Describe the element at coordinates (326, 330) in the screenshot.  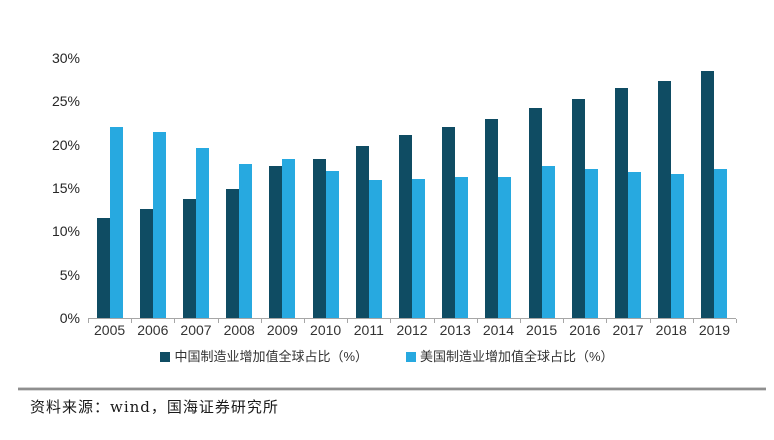
I see `x-tick-label-2010: 2010` at that location.